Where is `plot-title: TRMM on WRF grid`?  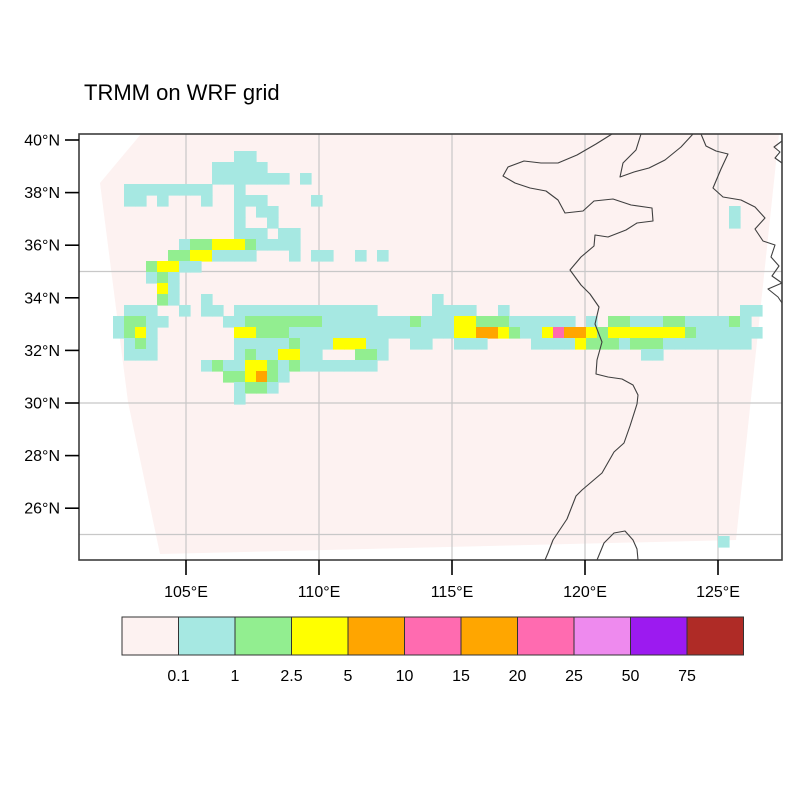 plot-title: TRMM on WRF grid is located at coordinates (182, 92).